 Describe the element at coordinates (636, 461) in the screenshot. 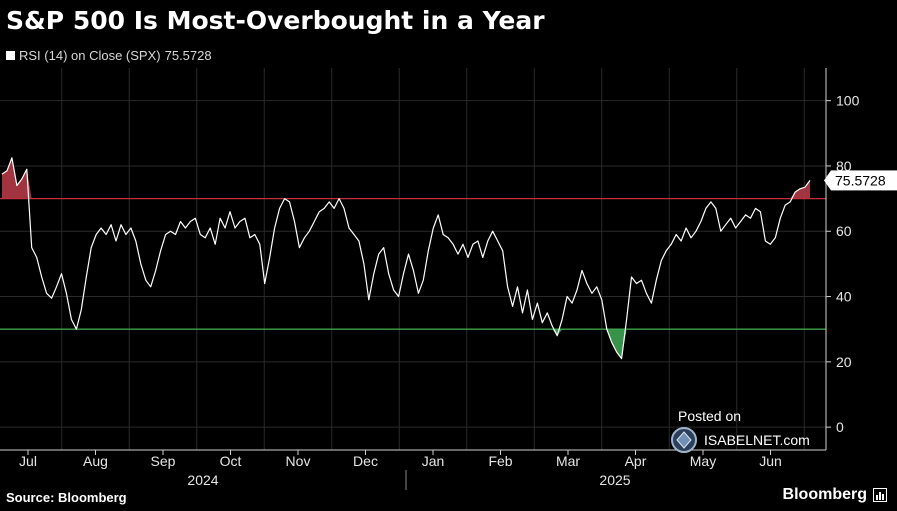

I see `x-tick-label: Apr` at that location.